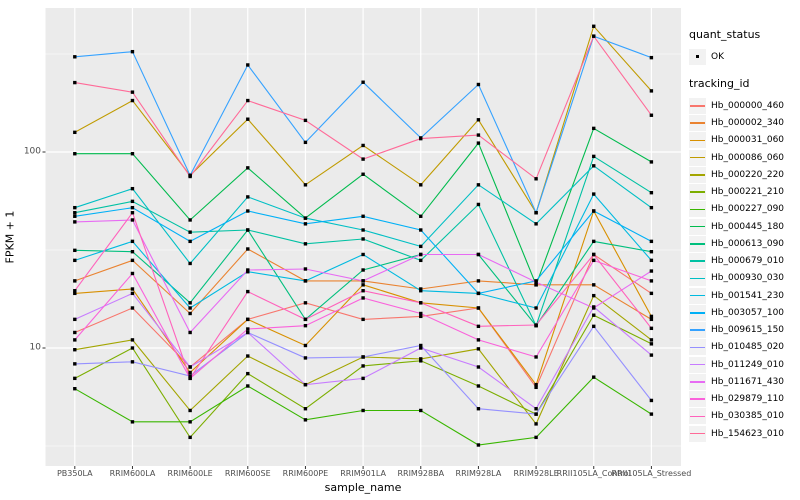  What do you see at coordinates (35, 347) in the screenshot?
I see `y-tick-label: 10` at bounding box center [35, 347].